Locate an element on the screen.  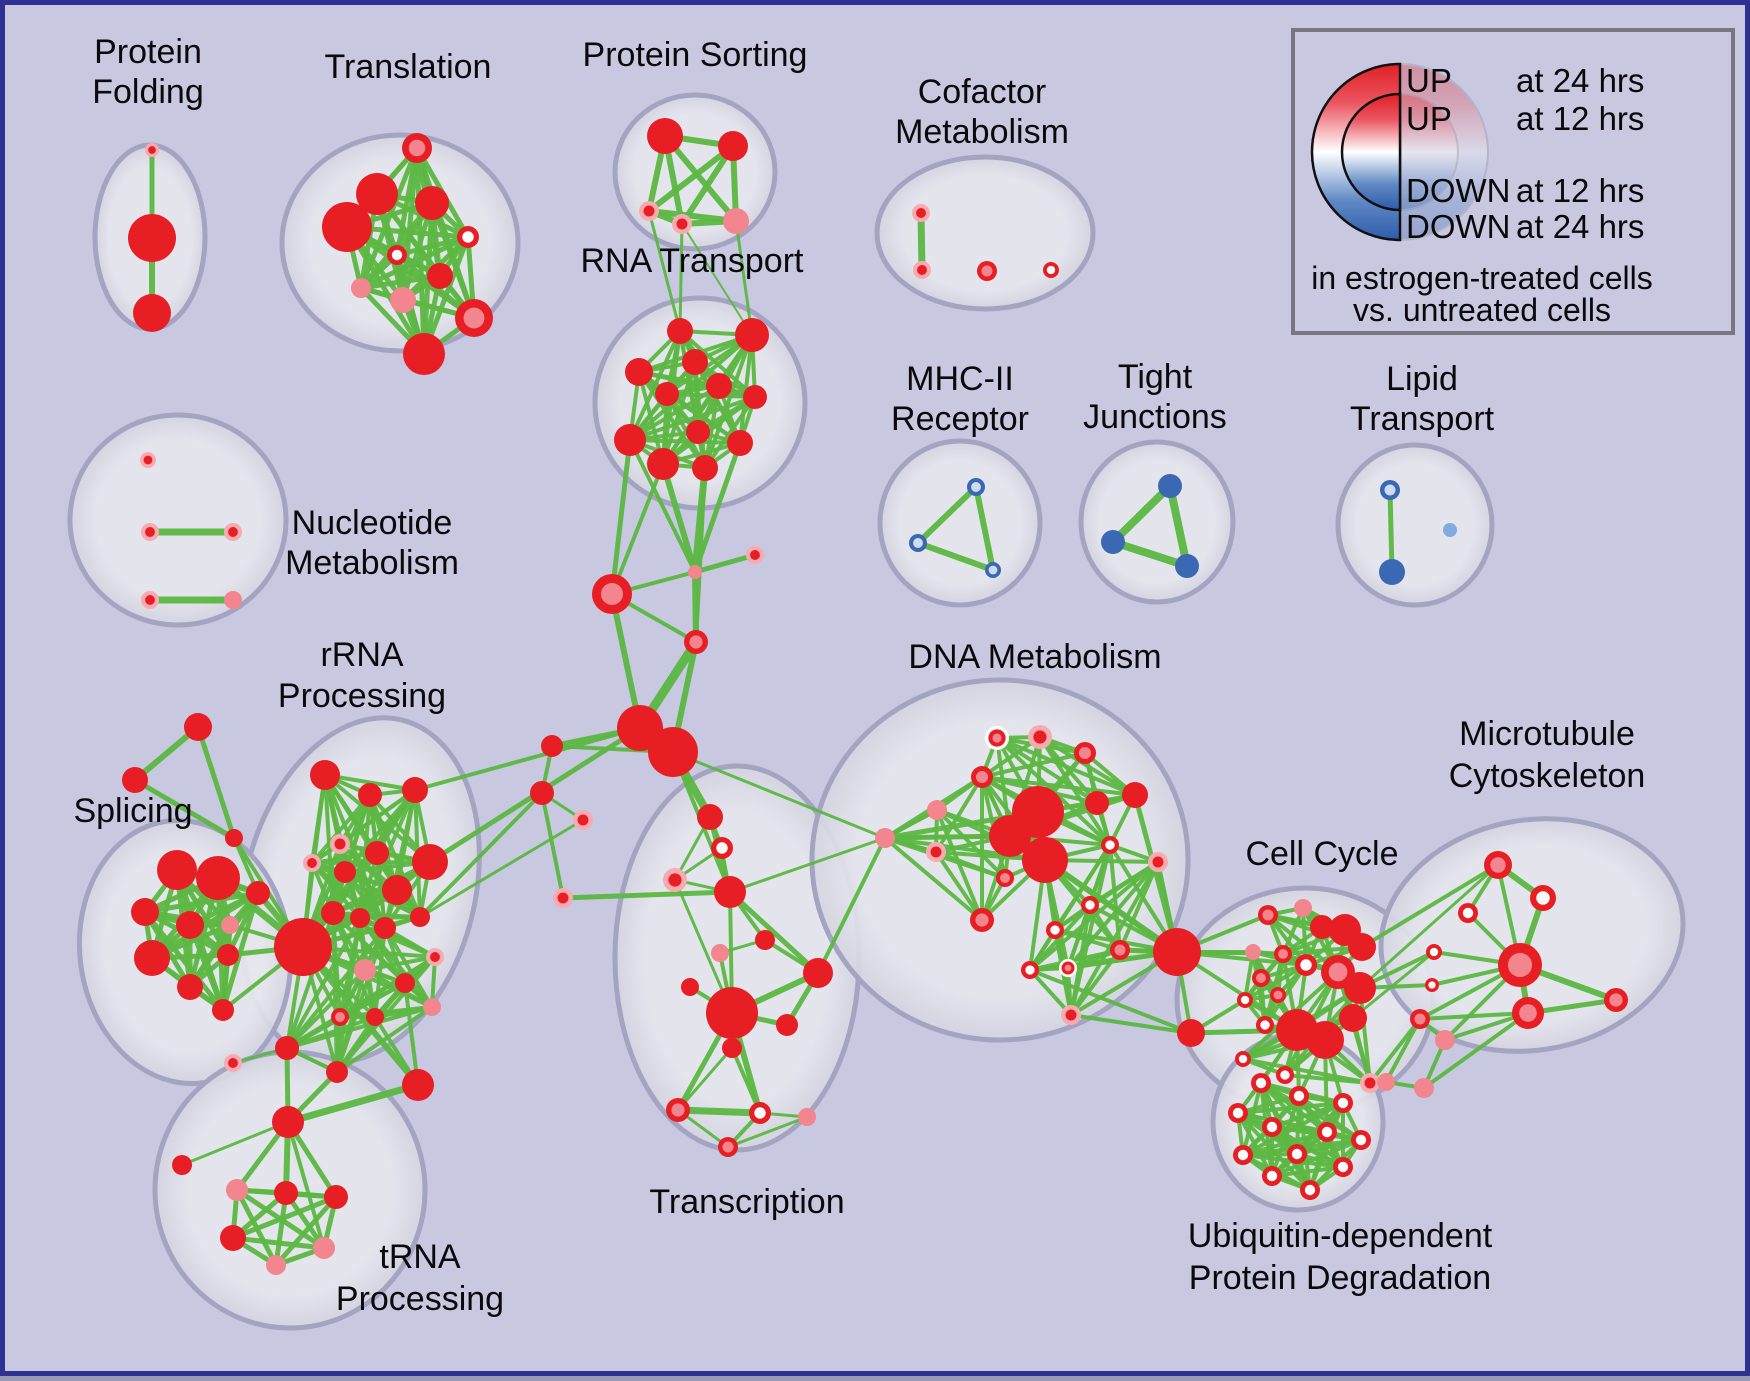
node-cm2 is located at coordinates (922, 270).